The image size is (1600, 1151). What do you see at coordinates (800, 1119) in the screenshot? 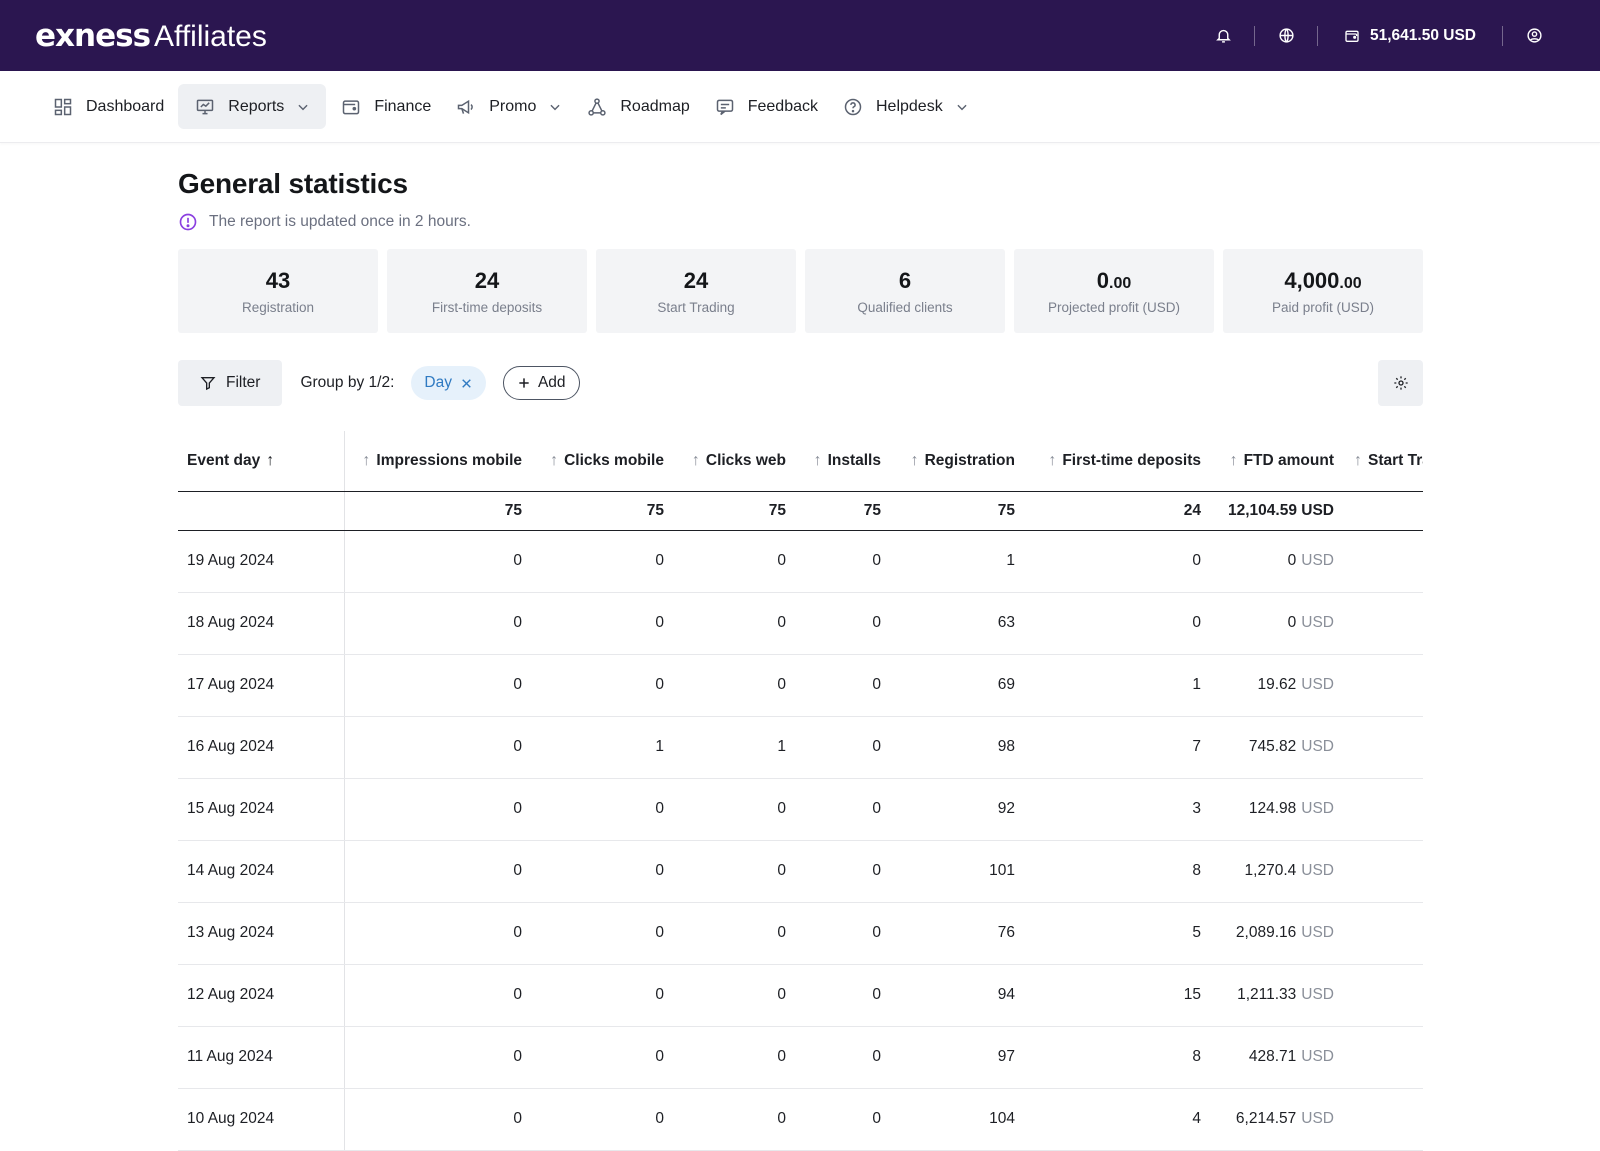
I see `table-row: 10 Aug 2024 0 0 0 0 104 4 6,214.57 USD` at bounding box center [800, 1119].